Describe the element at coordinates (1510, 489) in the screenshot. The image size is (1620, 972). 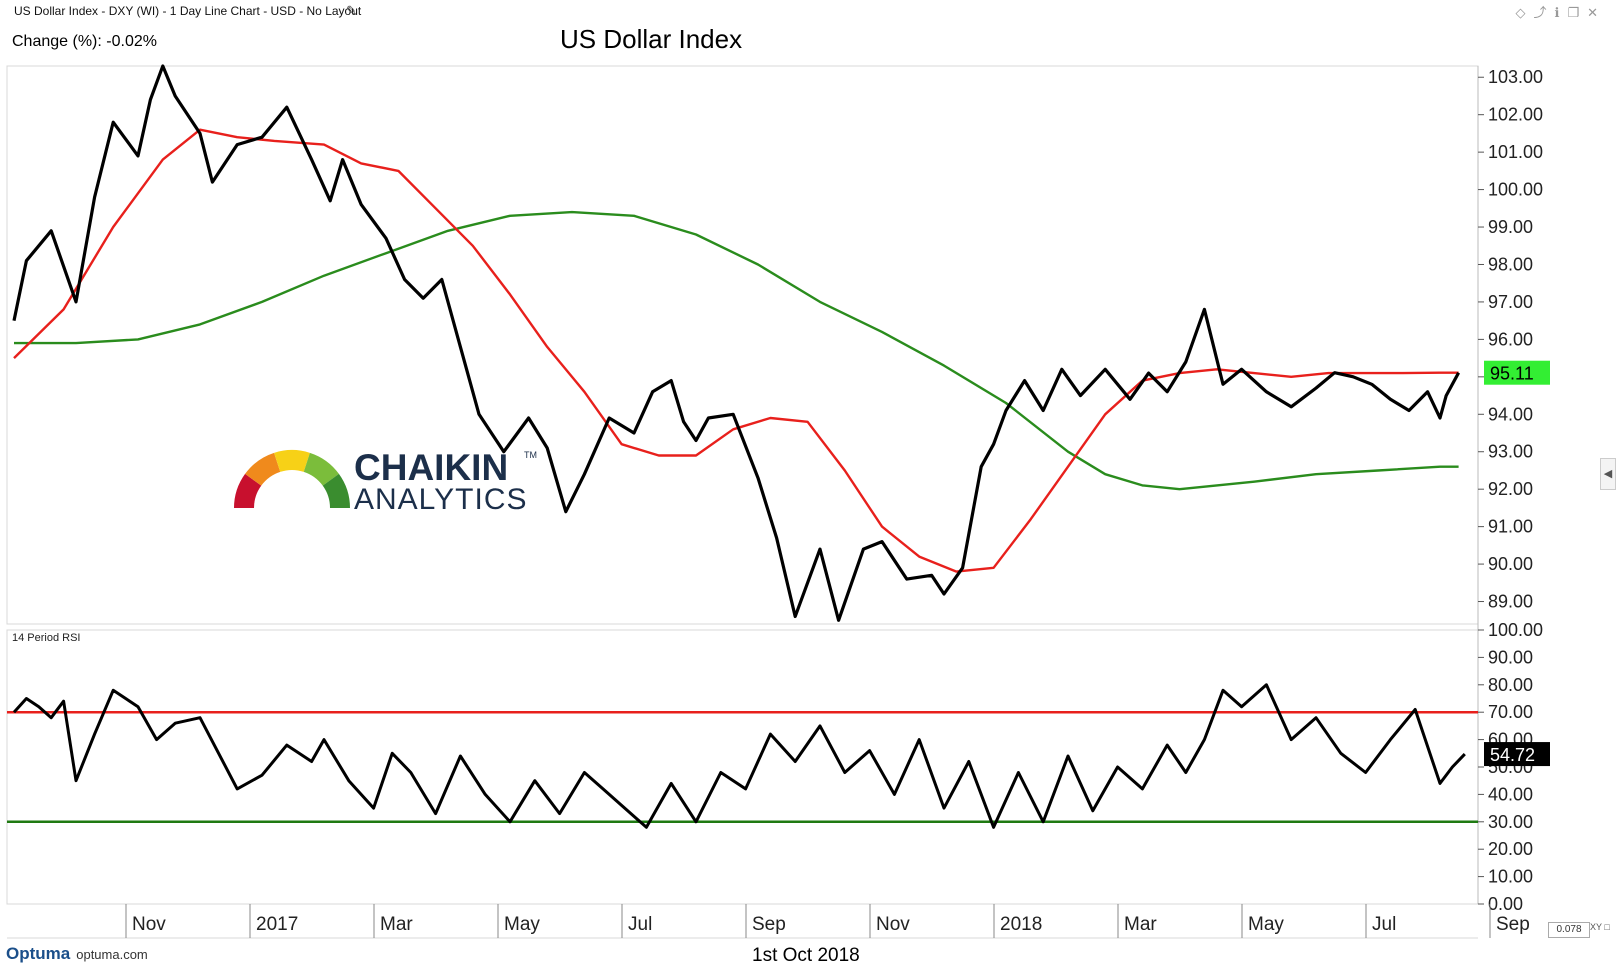
I see `price-tick-label: 92.00` at that location.